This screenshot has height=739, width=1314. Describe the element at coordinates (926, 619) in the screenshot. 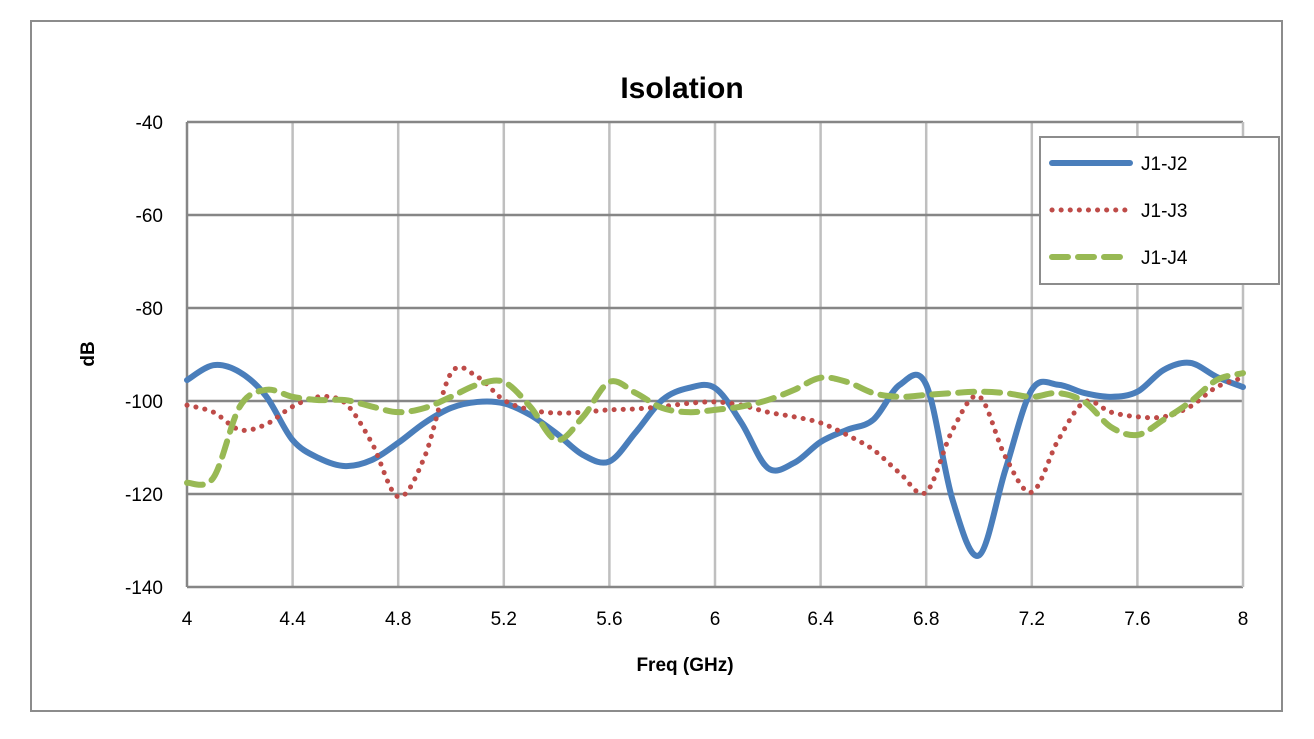

I see `x-tick-label: 6.8` at that location.